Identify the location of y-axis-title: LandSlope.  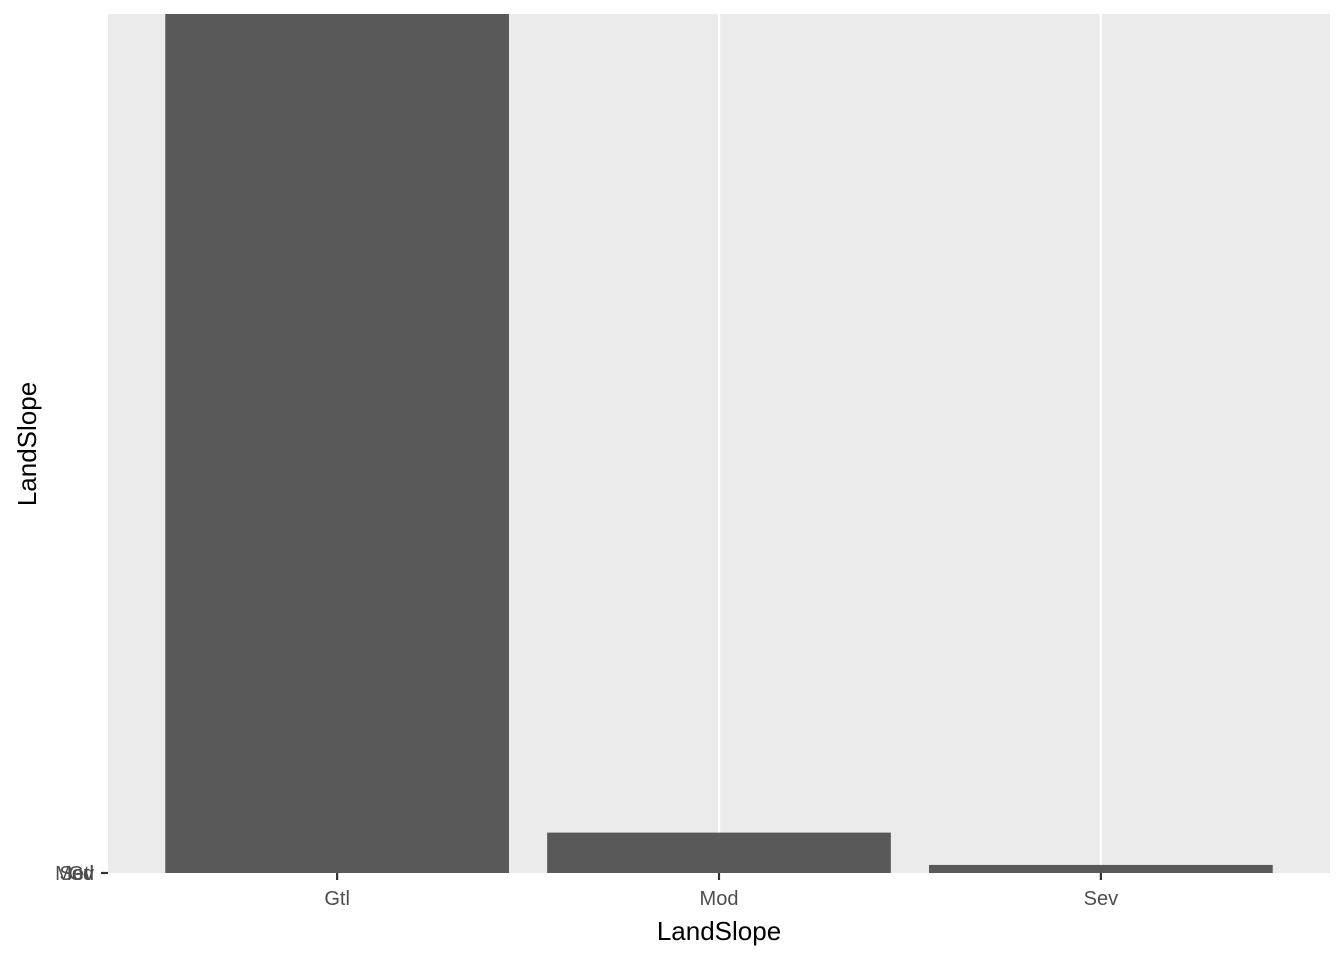
(27, 444).